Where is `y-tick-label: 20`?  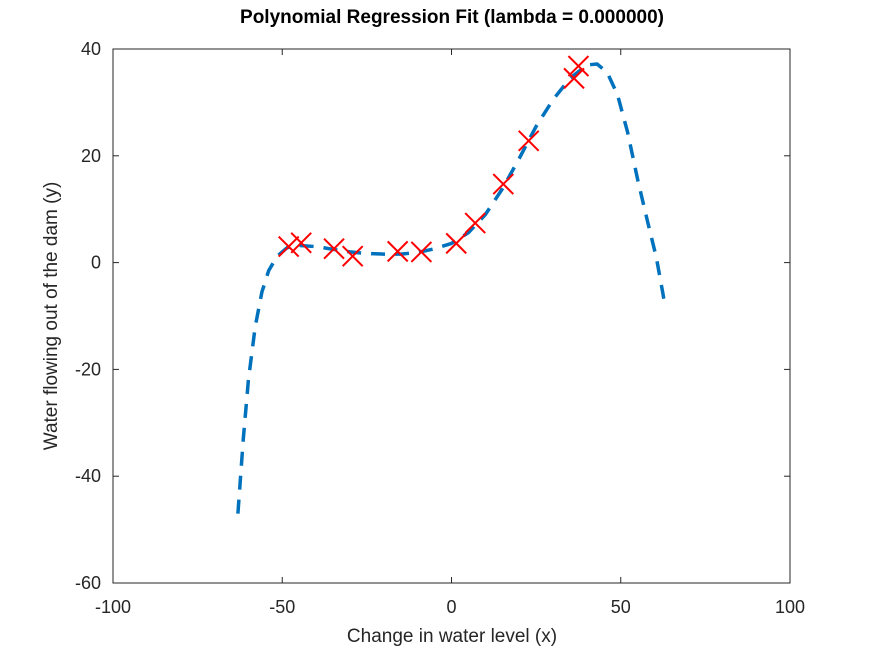 y-tick-label: 20 is located at coordinates (91, 156).